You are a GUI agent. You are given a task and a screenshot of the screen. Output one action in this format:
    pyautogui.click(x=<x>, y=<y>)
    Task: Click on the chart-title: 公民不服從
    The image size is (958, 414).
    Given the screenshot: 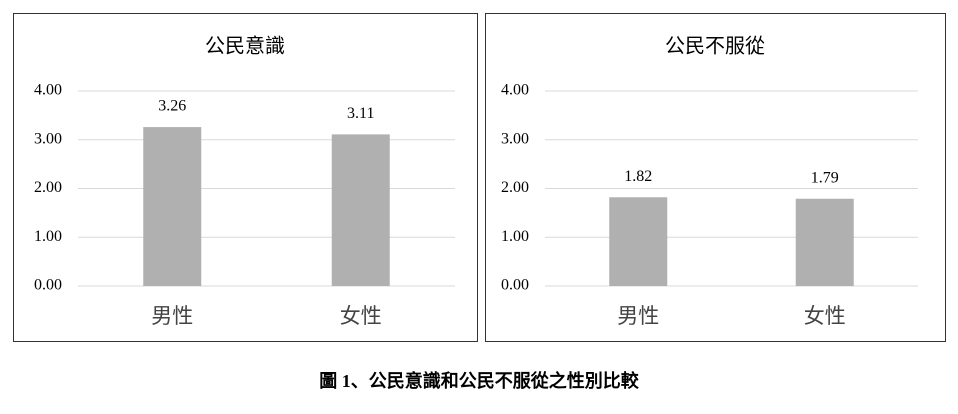 What is the action you would take?
    pyautogui.click(x=715, y=46)
    